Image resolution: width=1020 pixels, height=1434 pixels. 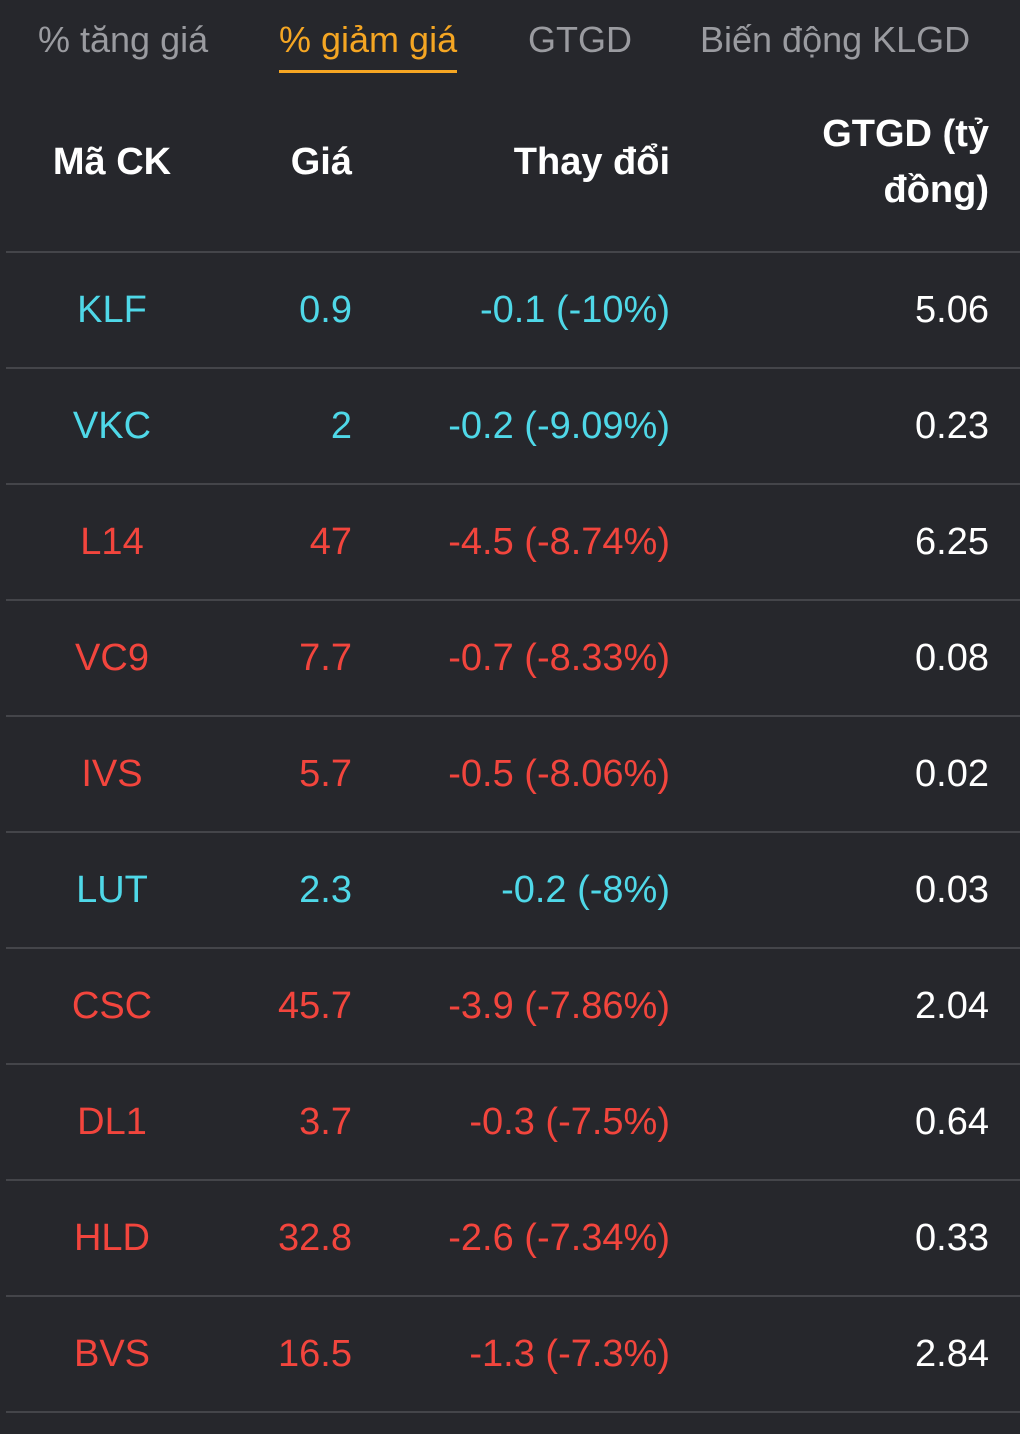 I want to click on stock-change: -3.9 (-7.86%), so click(x=559, y=1006).